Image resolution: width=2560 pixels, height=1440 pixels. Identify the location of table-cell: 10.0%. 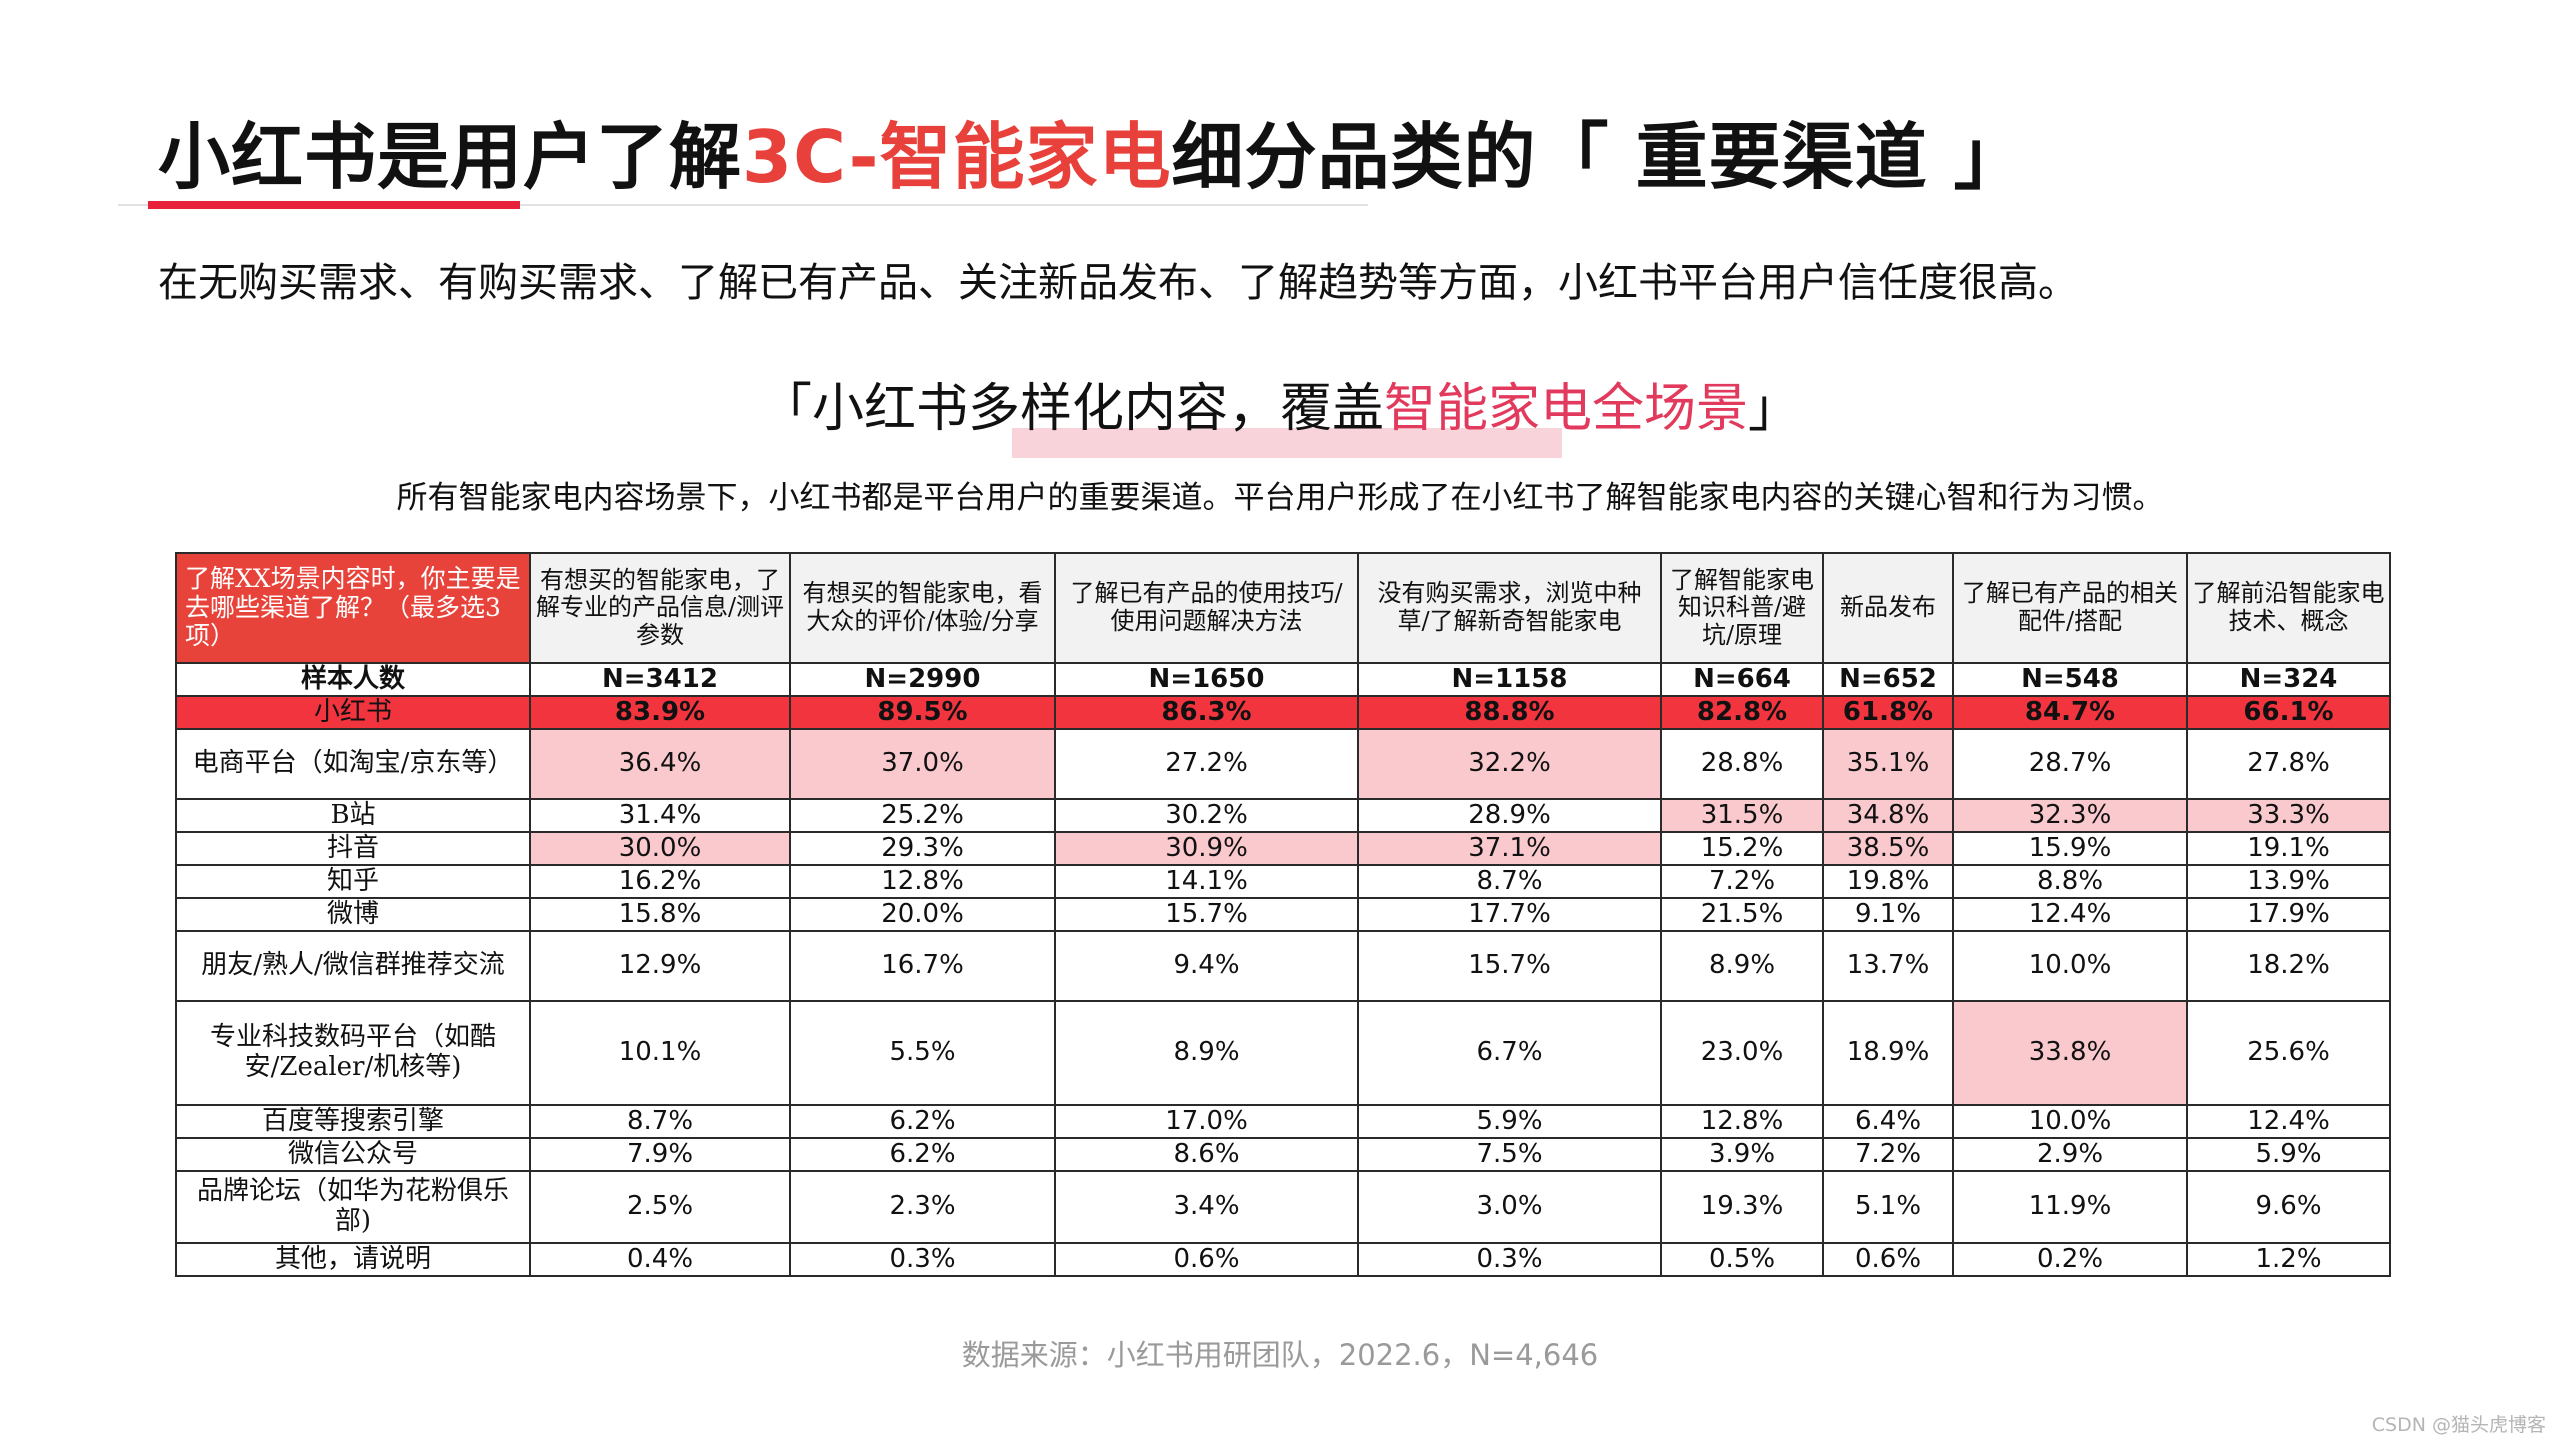
(2070, 1121).